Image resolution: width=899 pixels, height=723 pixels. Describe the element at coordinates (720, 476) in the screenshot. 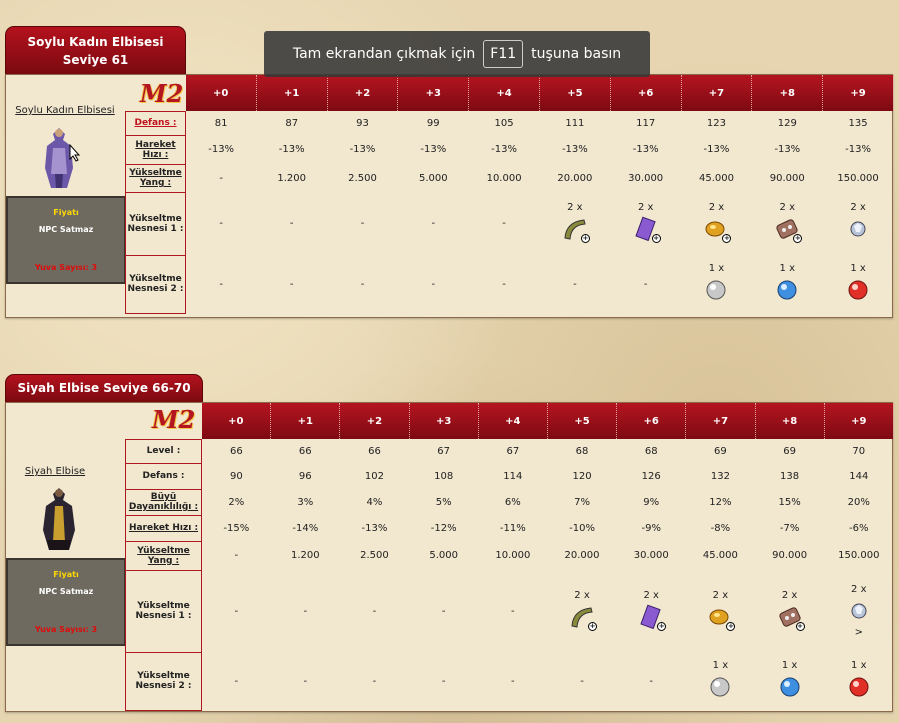

I see `cell: 132` at that location.